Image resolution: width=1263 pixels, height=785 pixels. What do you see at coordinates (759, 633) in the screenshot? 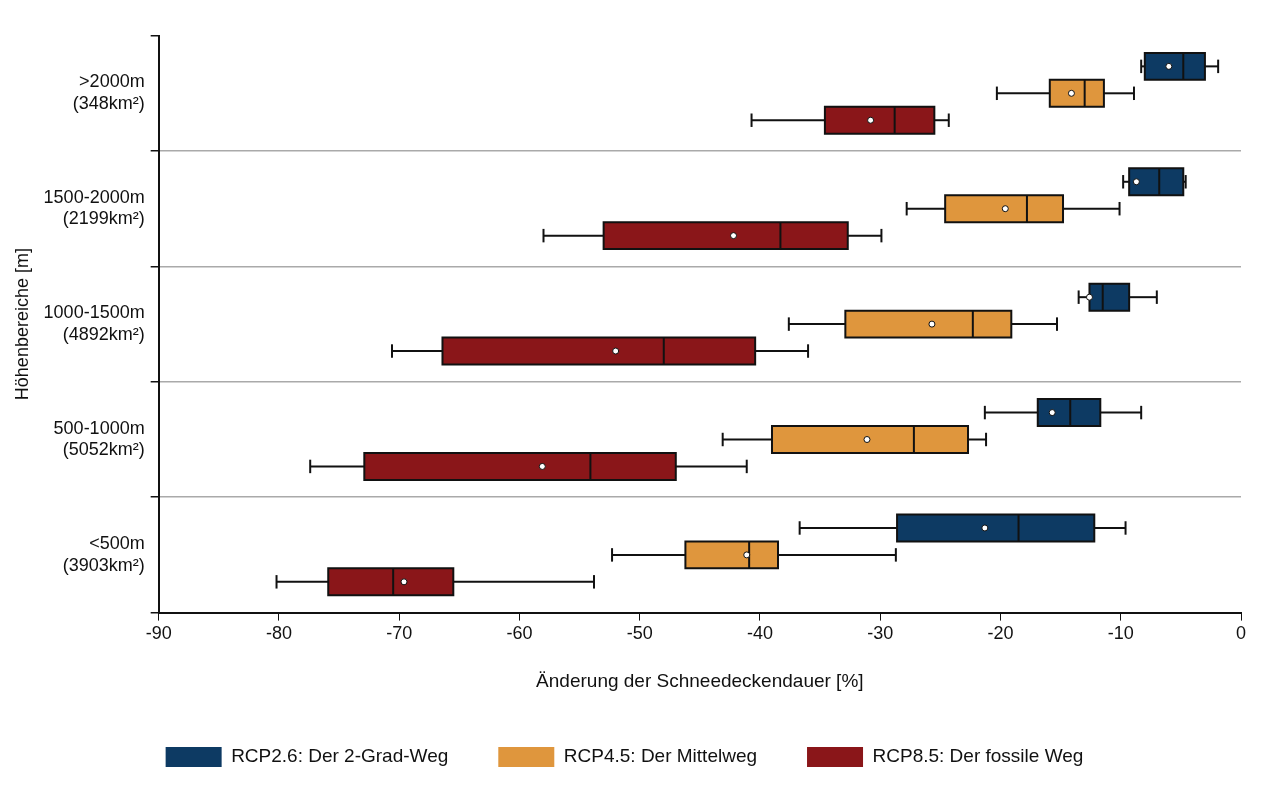
I see `x-tick-label: -40` at bounding box center [759, 633].